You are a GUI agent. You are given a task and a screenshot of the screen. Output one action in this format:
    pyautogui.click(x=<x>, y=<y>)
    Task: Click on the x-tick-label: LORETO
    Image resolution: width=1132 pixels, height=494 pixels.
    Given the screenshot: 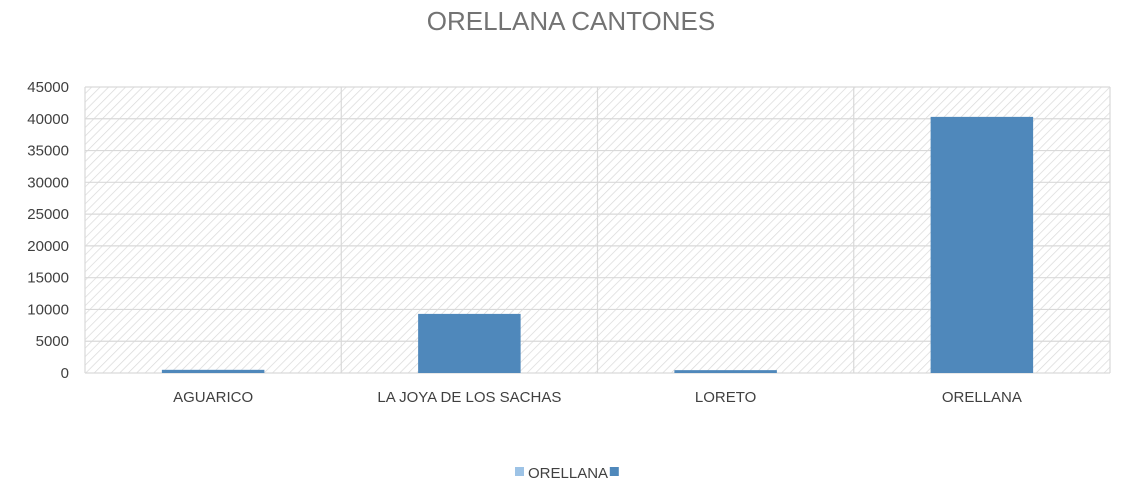 What is the action you would take?
    pyautogui.click(x=725, y=397)
    